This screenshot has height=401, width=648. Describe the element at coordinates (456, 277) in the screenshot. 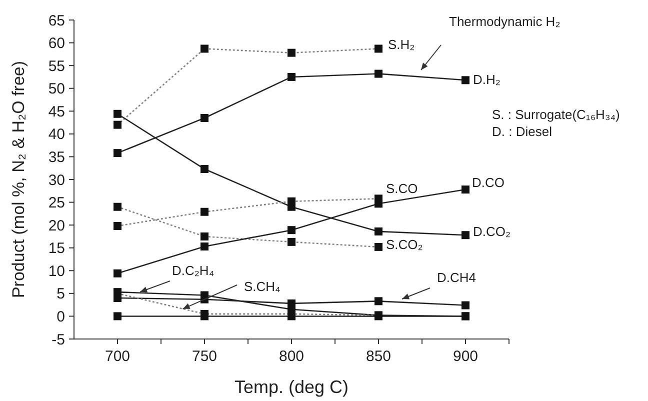

I see `annotation: D.CH4` at that location.